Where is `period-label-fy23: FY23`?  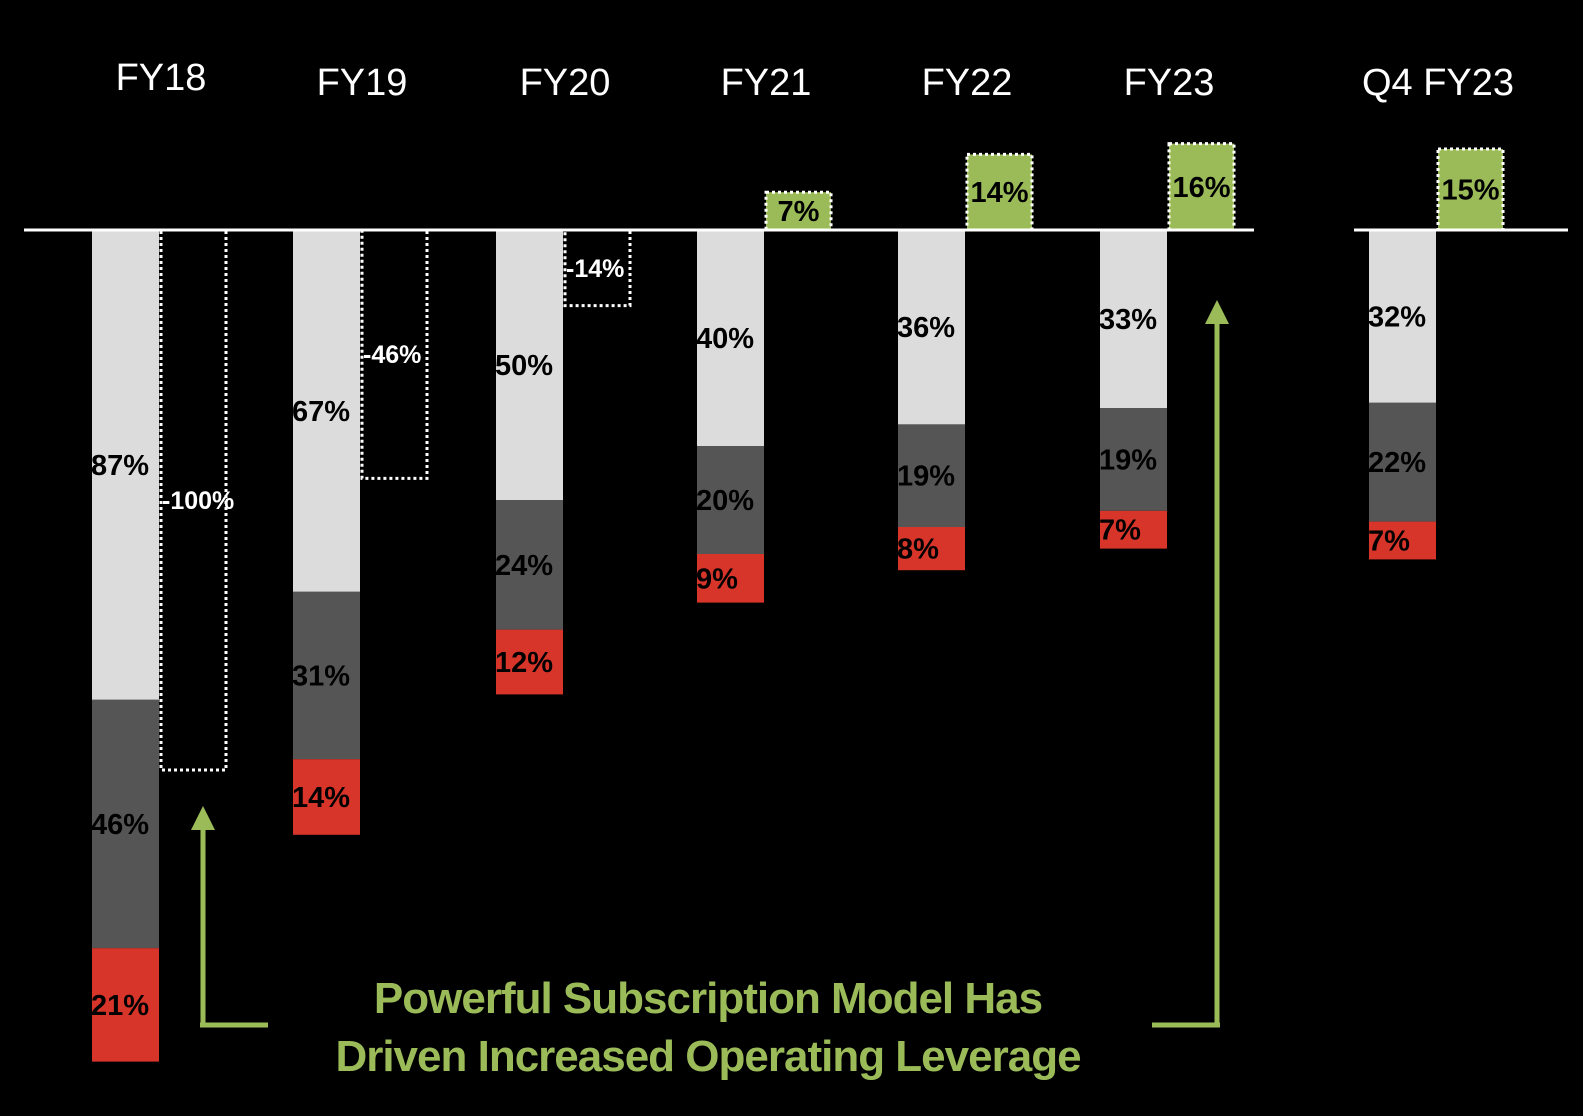
period-label-fy23: FY23 is located at coordinates (1169, 83).